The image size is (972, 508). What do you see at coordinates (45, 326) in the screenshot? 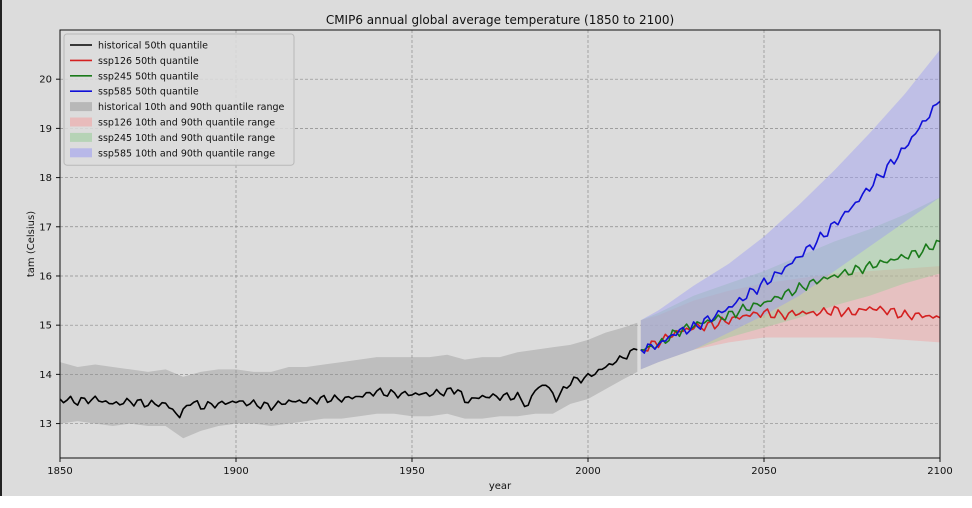
I see `y-tick-label: 15` at bounding box center [45, 326].